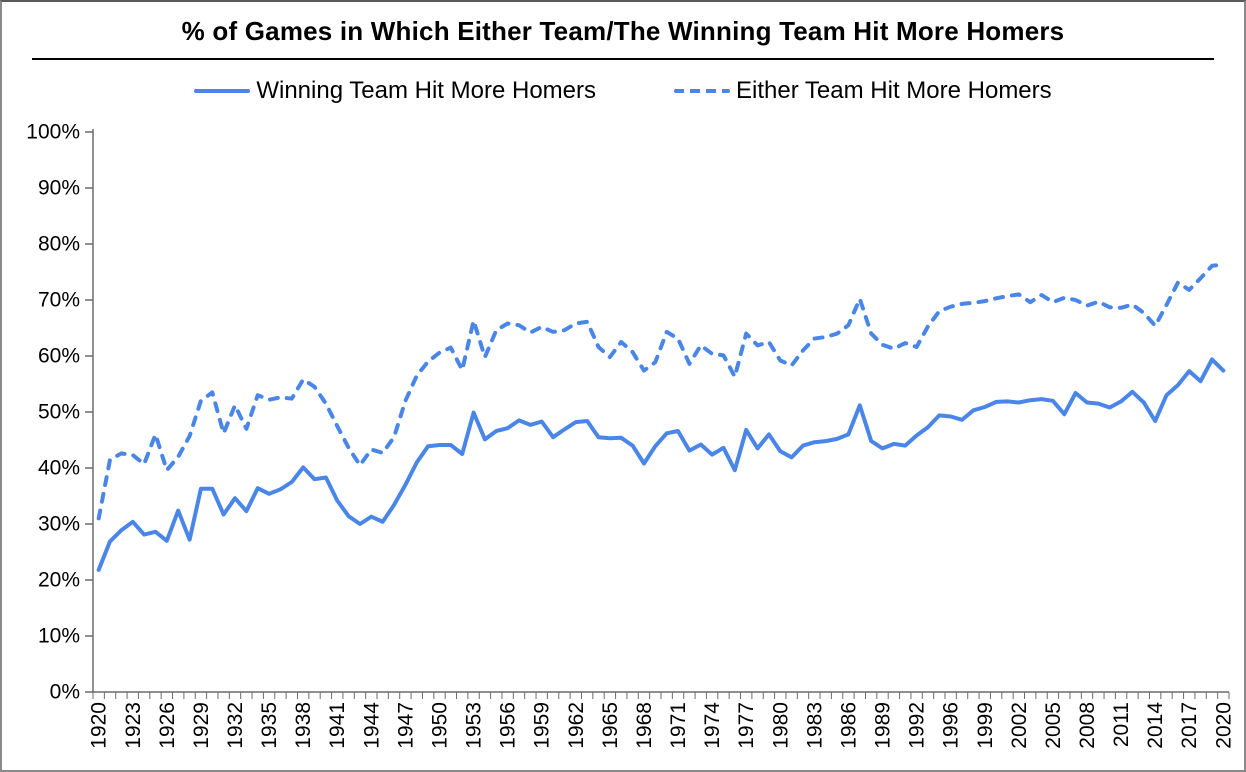  Describe the element at coordinates (661, 695) in the screenshot. I see `x-axis-ticks` at that location.